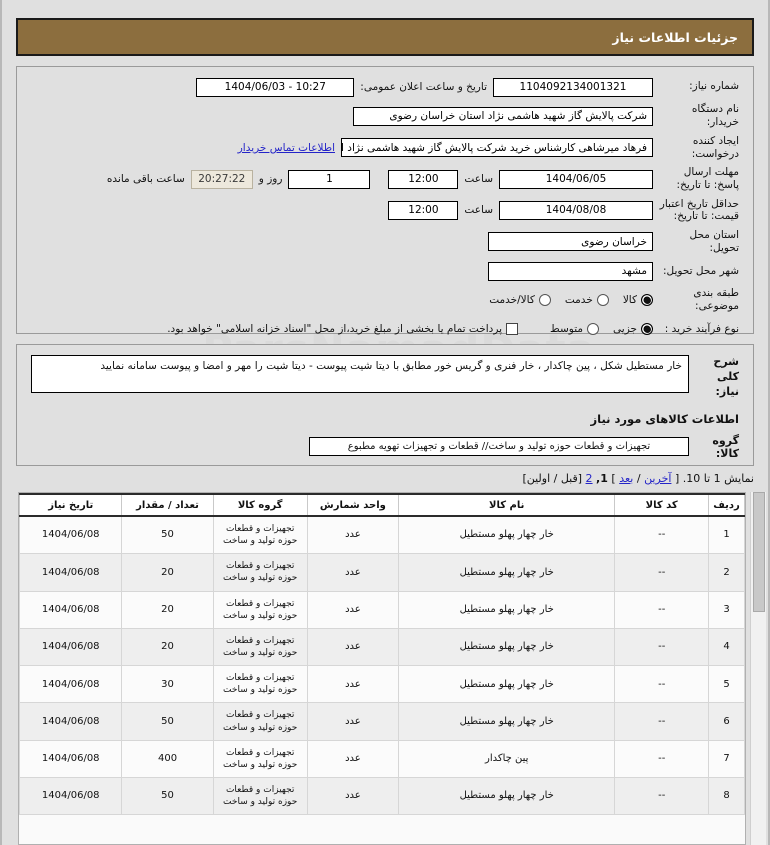  What do you see at coordinates (573, 87) in the screenshot?
I see `need-number-field: 1104092134001321` at bounding box center [573, 87].